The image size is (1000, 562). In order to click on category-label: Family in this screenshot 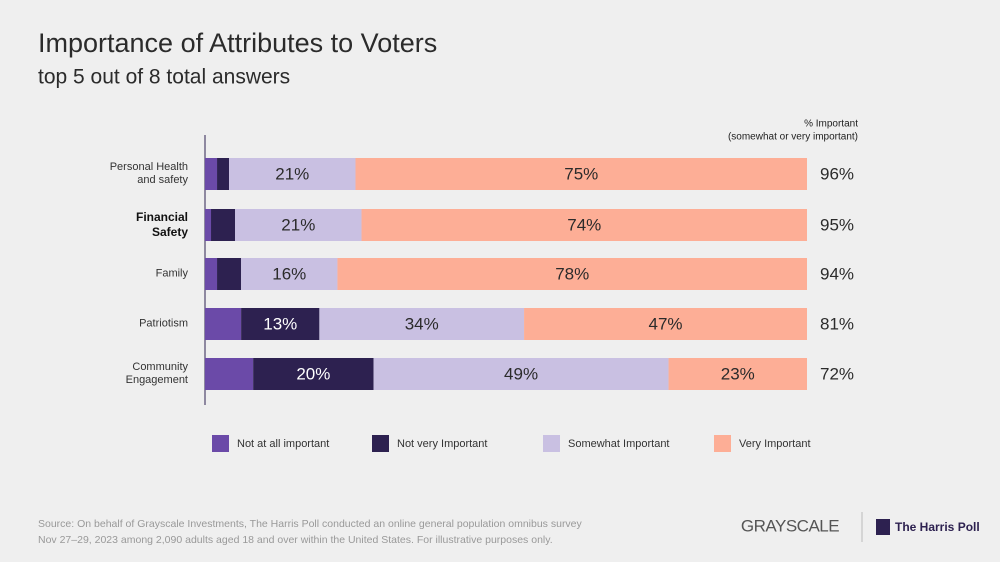, I will do `click(171, 273)`.